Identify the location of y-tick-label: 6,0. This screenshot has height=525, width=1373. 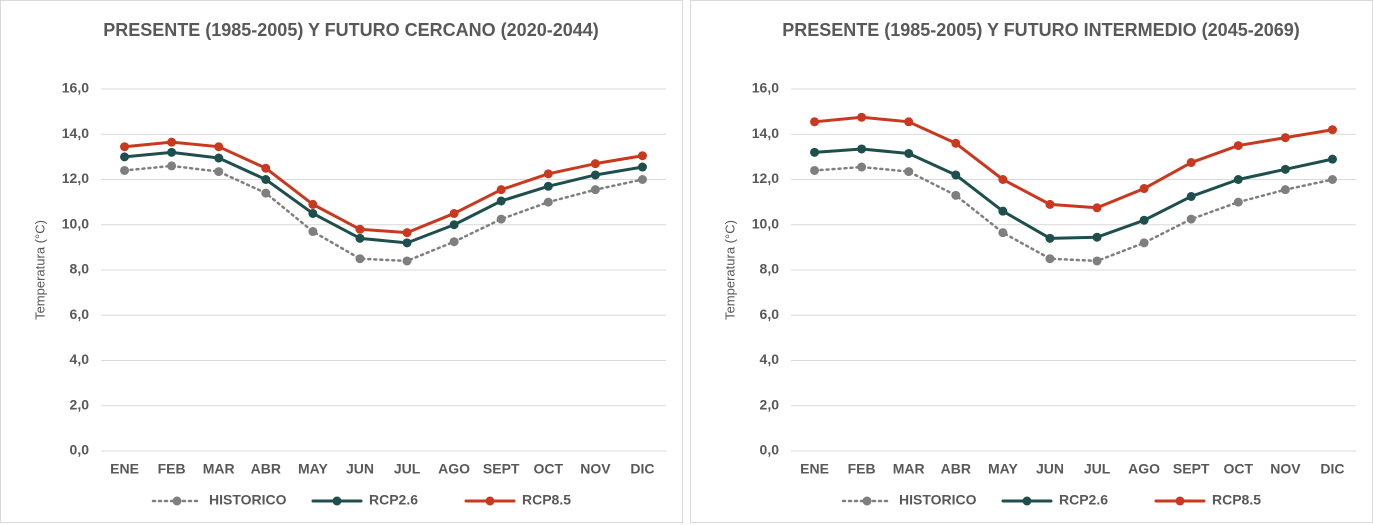
(80, 314).